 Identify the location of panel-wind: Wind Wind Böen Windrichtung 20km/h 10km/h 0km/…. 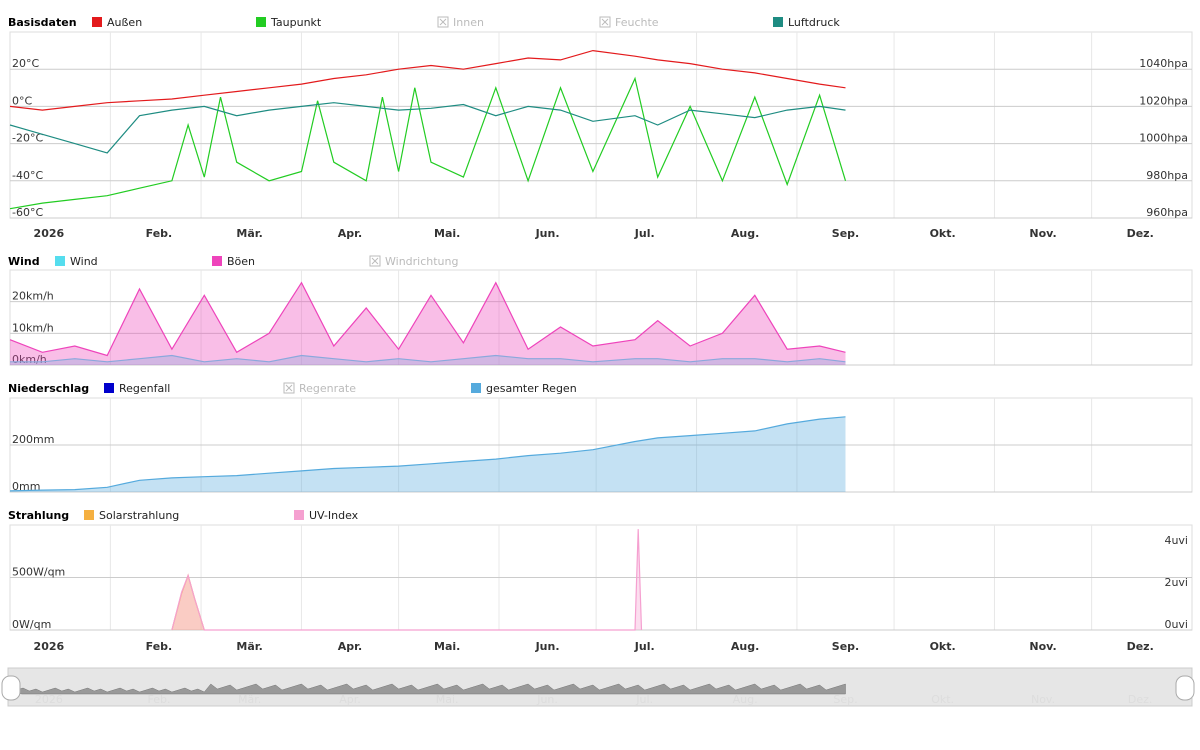
(600, 310).